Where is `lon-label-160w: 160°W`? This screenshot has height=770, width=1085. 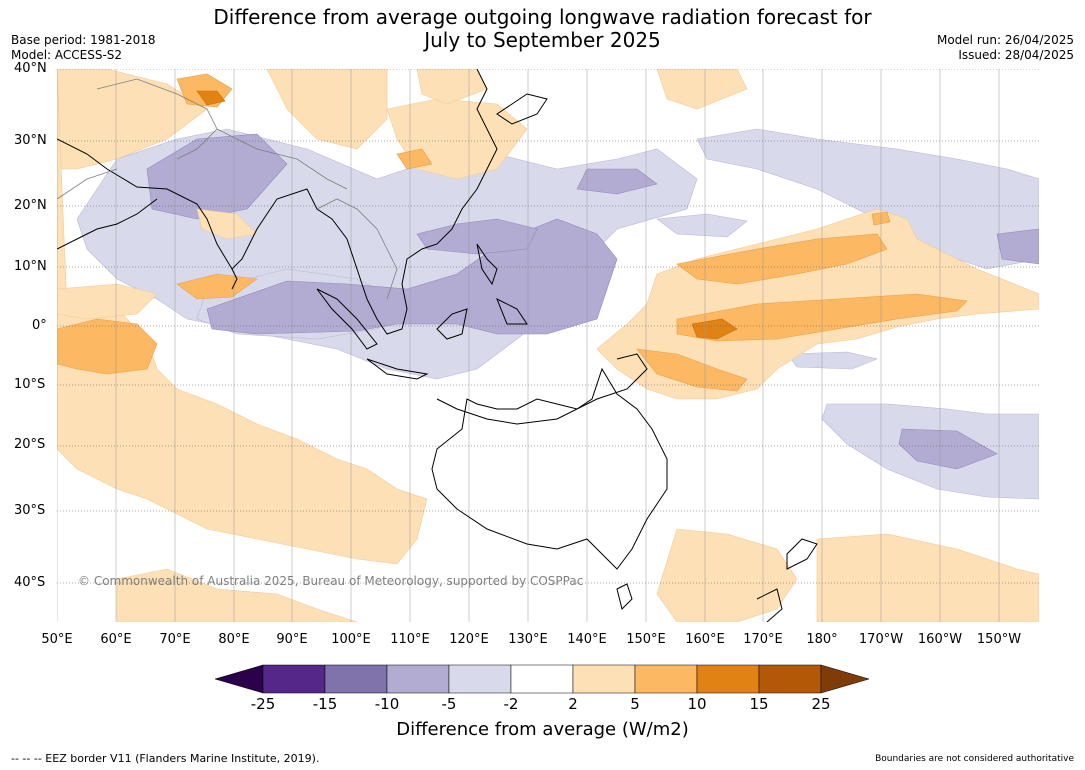
lon-label-160w: 160°W is located at coordinates (940, 639).